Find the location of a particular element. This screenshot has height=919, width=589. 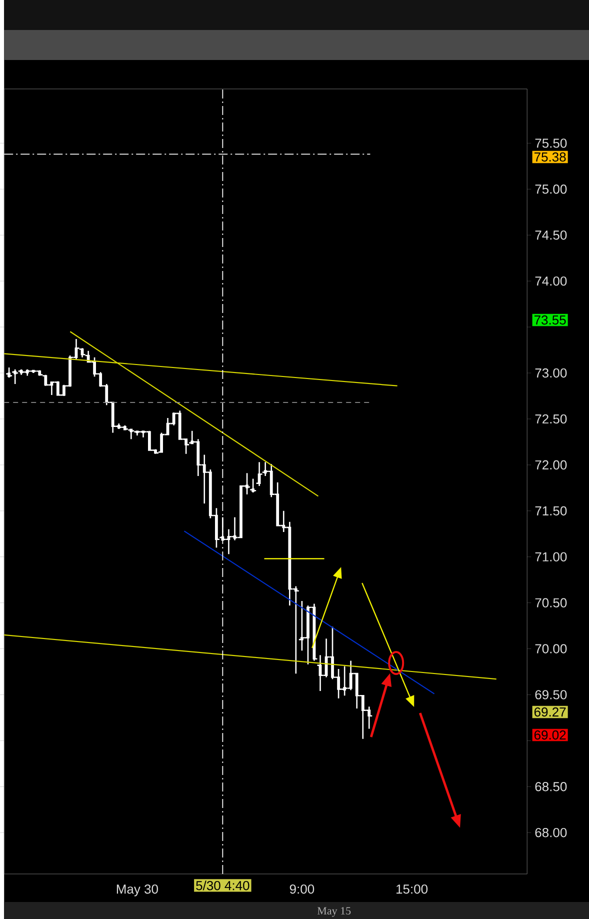

y-tick-label: 74.00 is located at coordinates (551, 281).